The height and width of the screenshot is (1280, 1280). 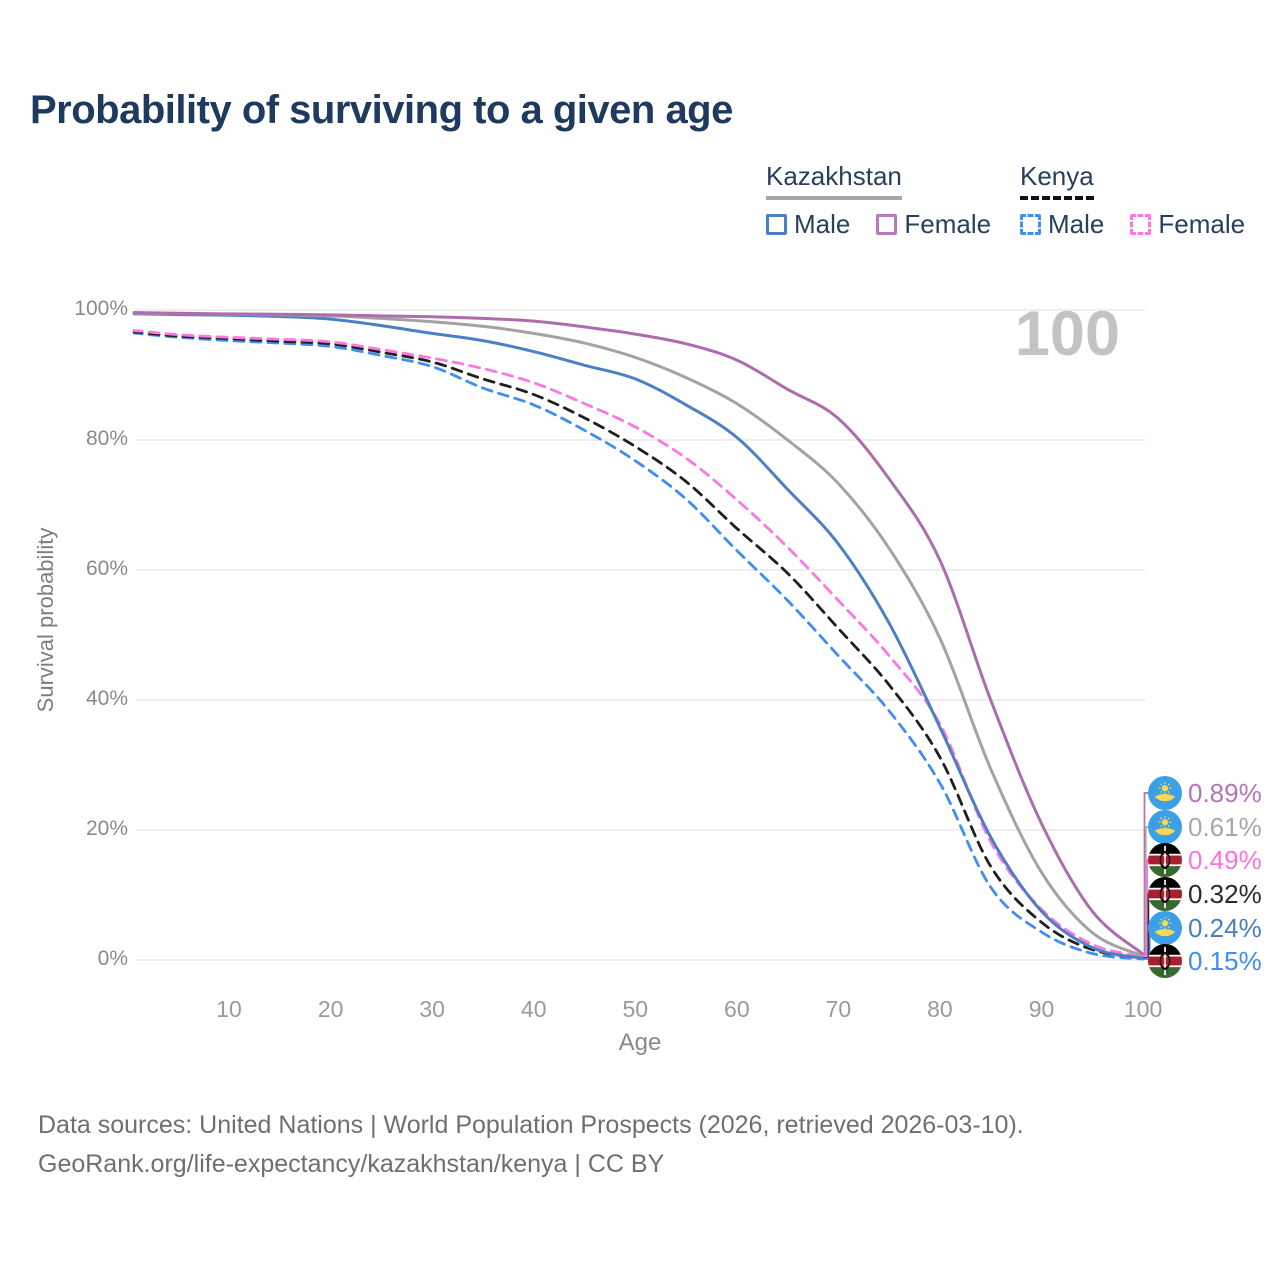 I want to click on end-label-value-kazakhstan-total: 0.61%, so click(x=1225, y=826).